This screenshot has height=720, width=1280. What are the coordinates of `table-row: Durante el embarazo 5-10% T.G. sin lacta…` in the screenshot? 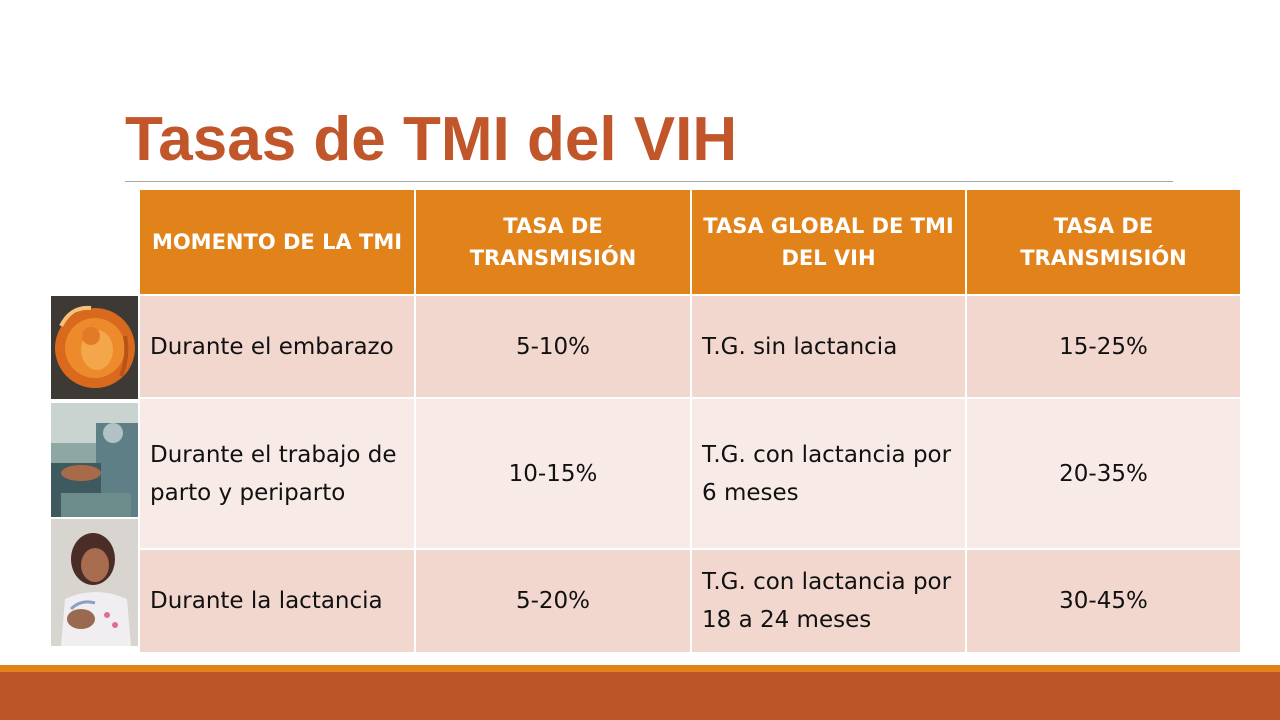 It's located at (690, 346).